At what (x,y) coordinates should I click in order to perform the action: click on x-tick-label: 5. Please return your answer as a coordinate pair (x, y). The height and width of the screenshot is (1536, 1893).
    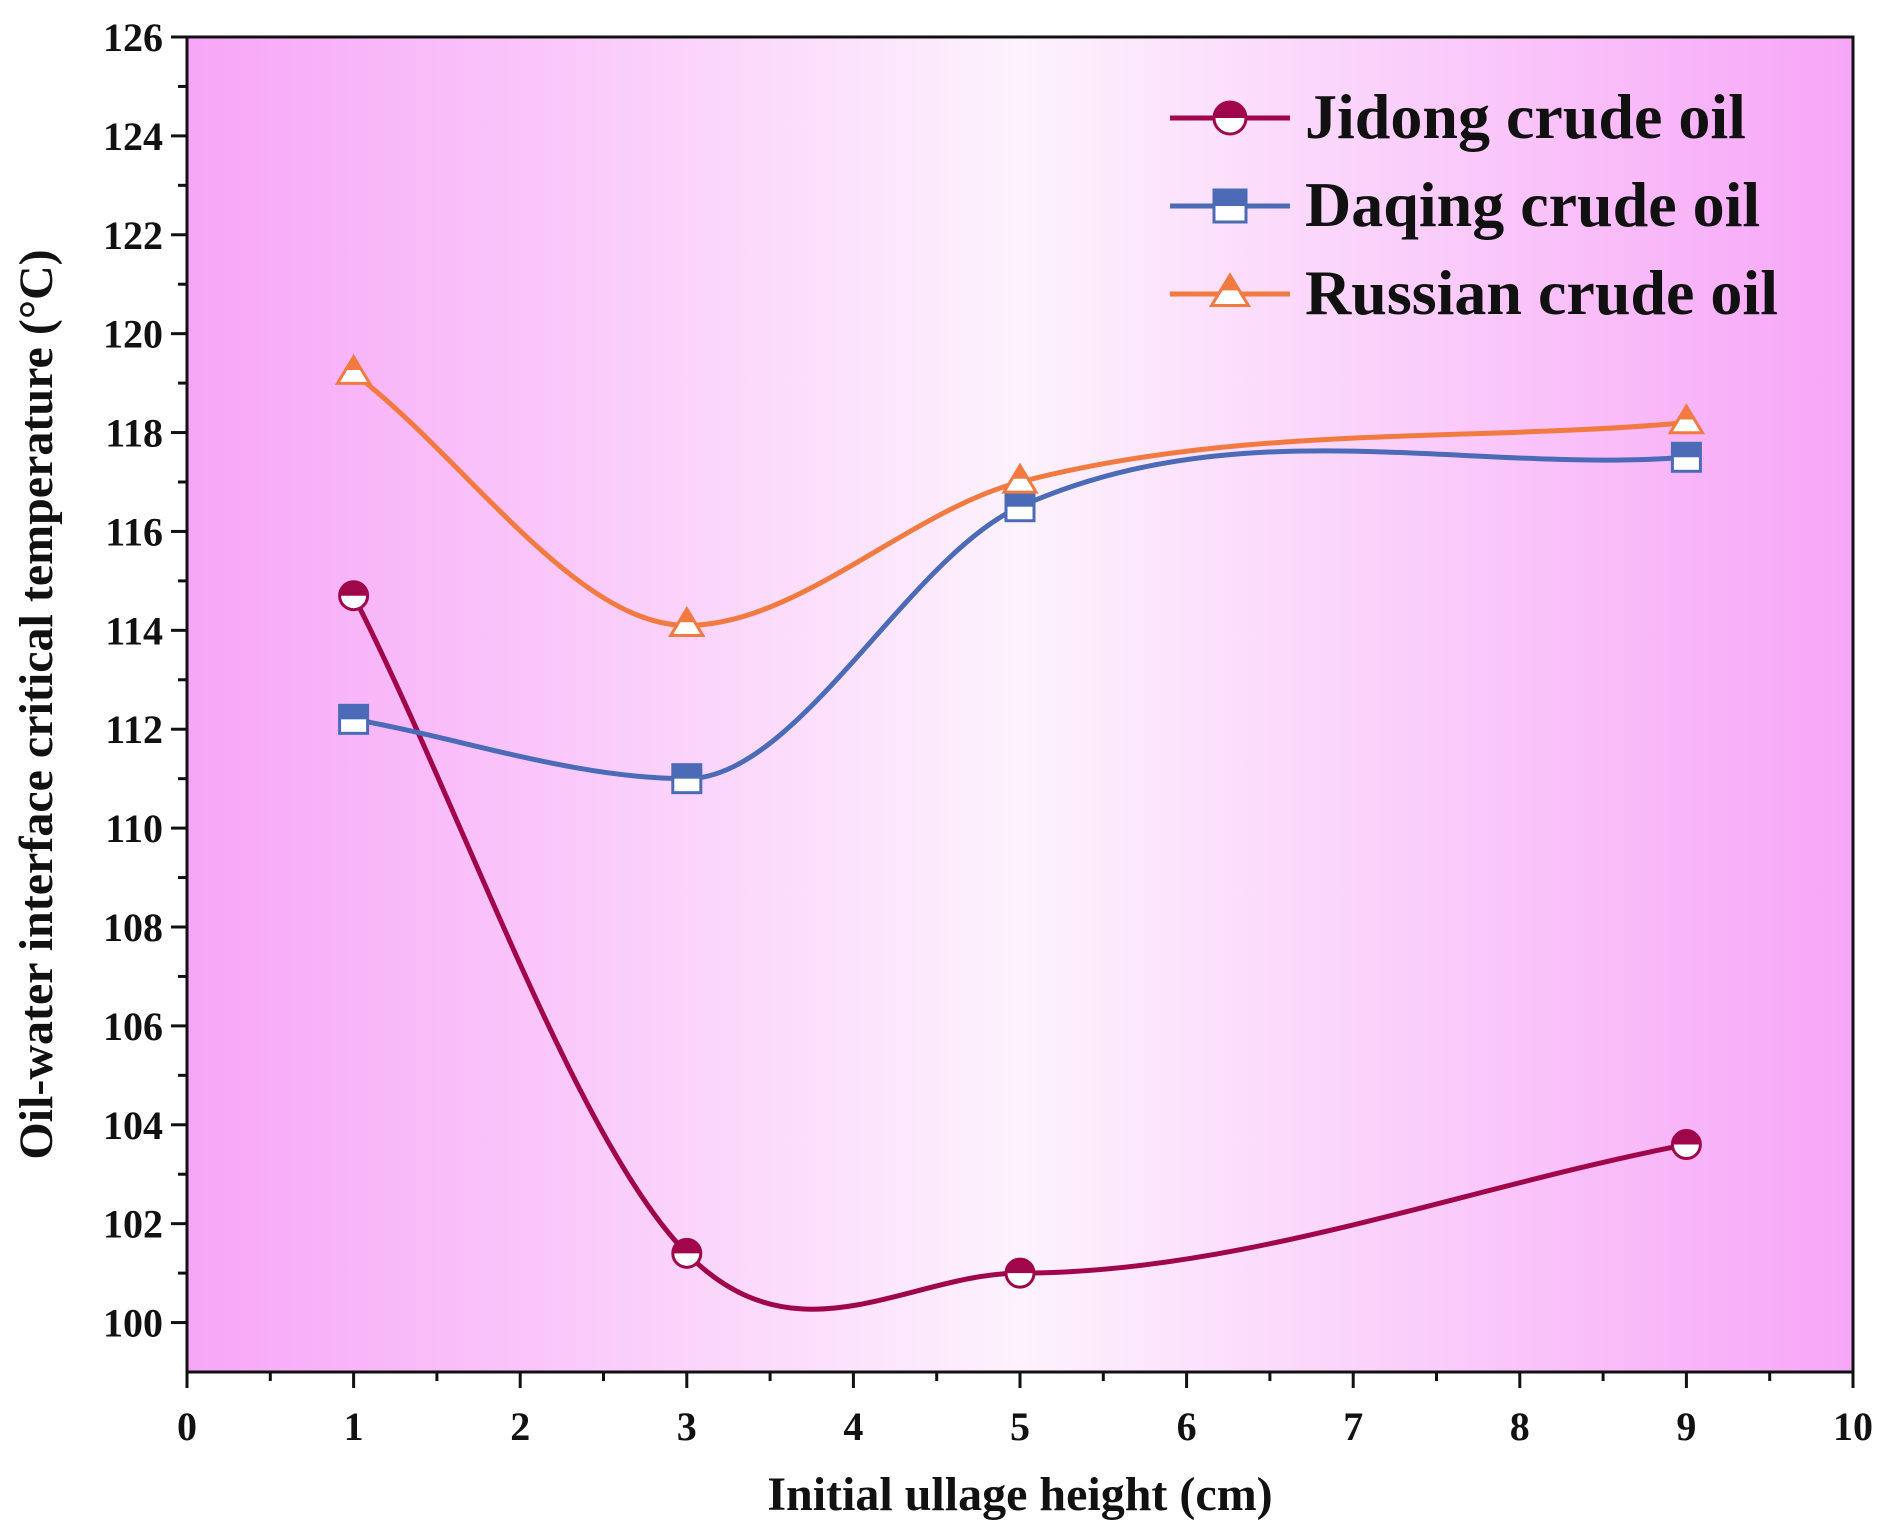
    Looking at the image, I should click on (1020, 1426).